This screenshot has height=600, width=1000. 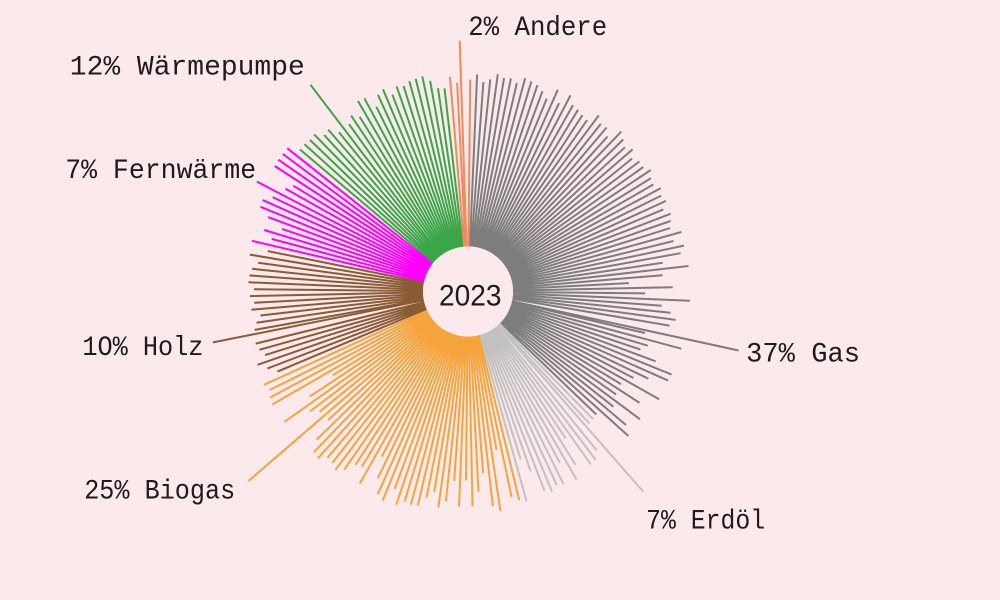 I want to click on svg-text: 37% Gas, so click(x=803, y=355).